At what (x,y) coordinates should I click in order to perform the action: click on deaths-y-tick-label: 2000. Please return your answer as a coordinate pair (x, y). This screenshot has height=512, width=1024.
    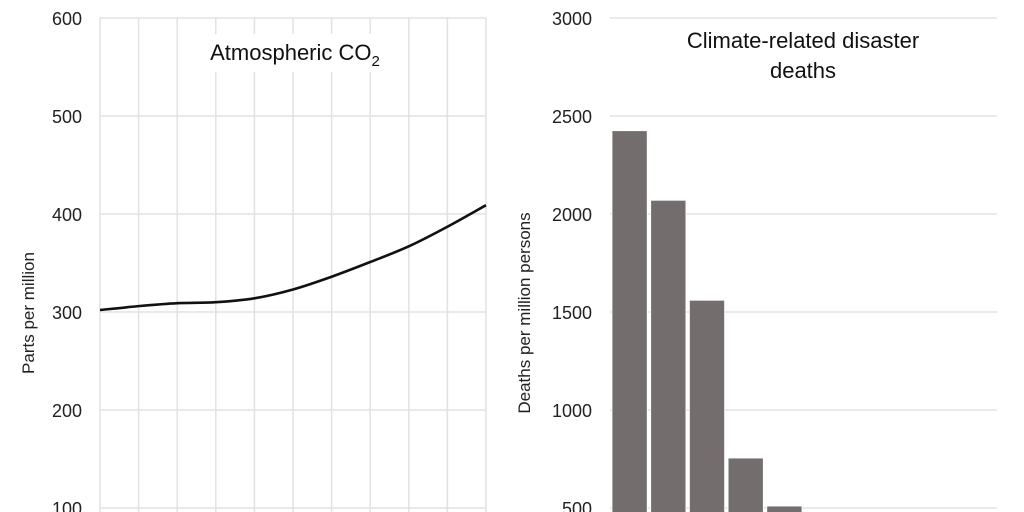
    Looking at the image, I should click on (572, 215).